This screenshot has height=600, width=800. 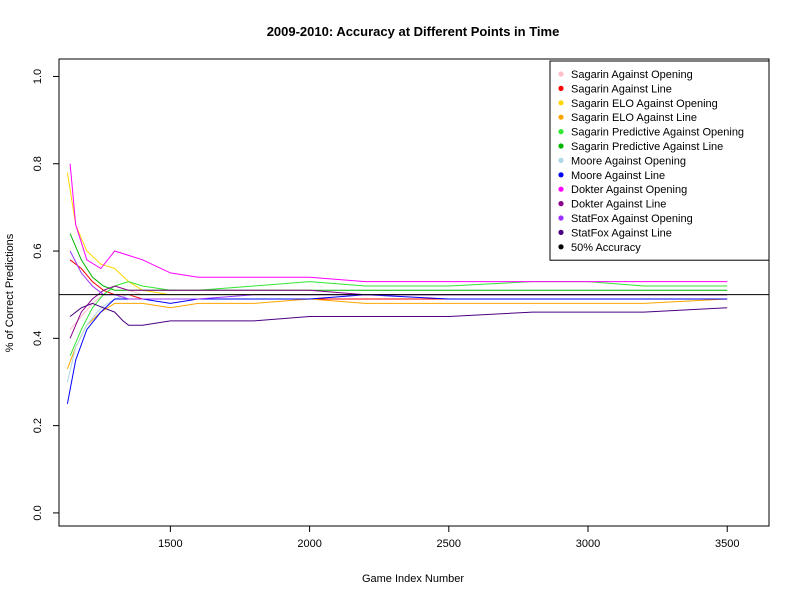 What do you see at coordinates (38, 338) in the screenshot?
I see `y-tick-label: 0.4` at bounding box center [38, 338].